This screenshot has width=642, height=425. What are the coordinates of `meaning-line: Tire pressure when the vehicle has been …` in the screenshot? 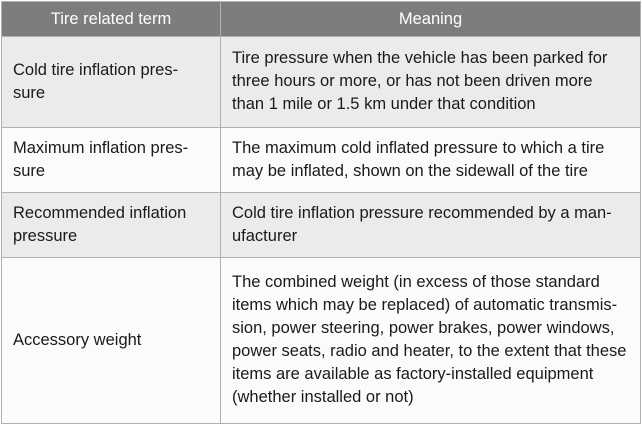 It's located at (420, 58).